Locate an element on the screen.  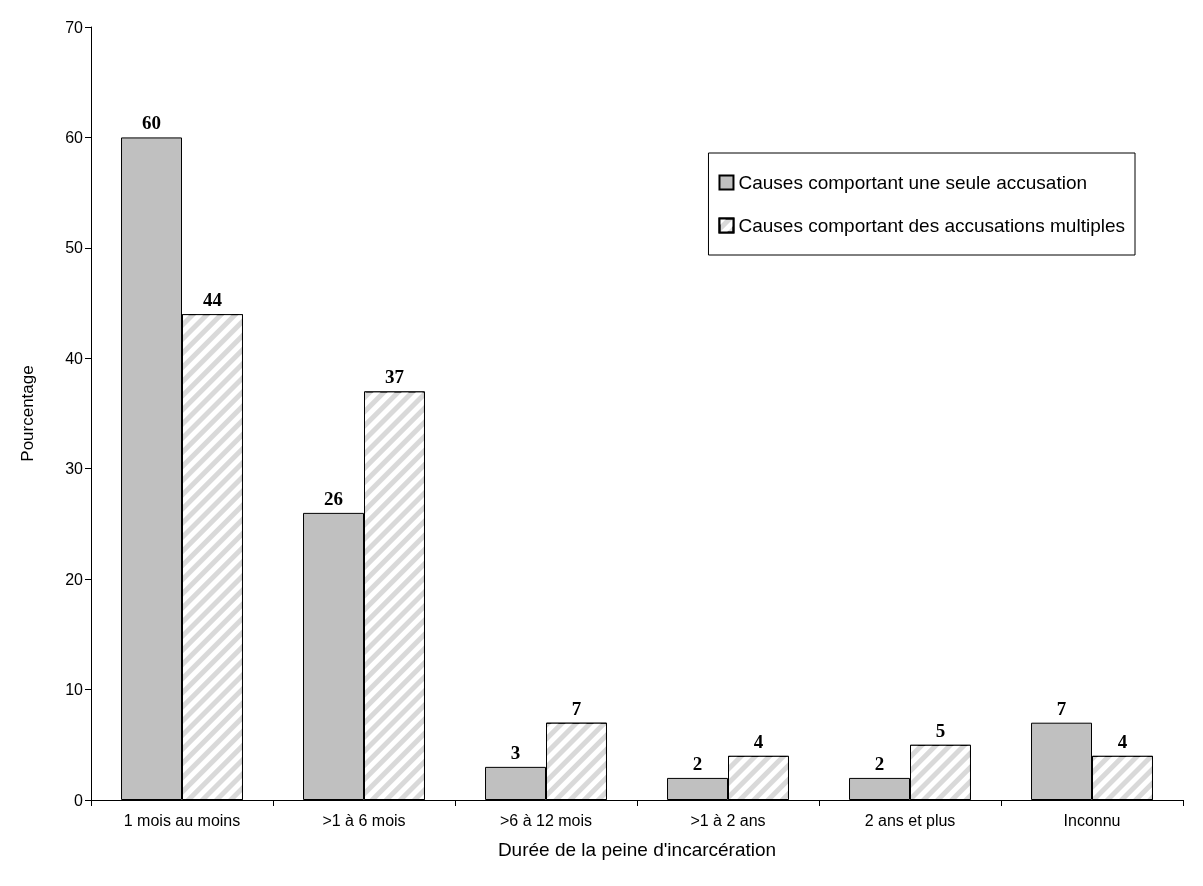
legend-label: Causes comportant des accusations multiples is located at coordinates (932, 225).